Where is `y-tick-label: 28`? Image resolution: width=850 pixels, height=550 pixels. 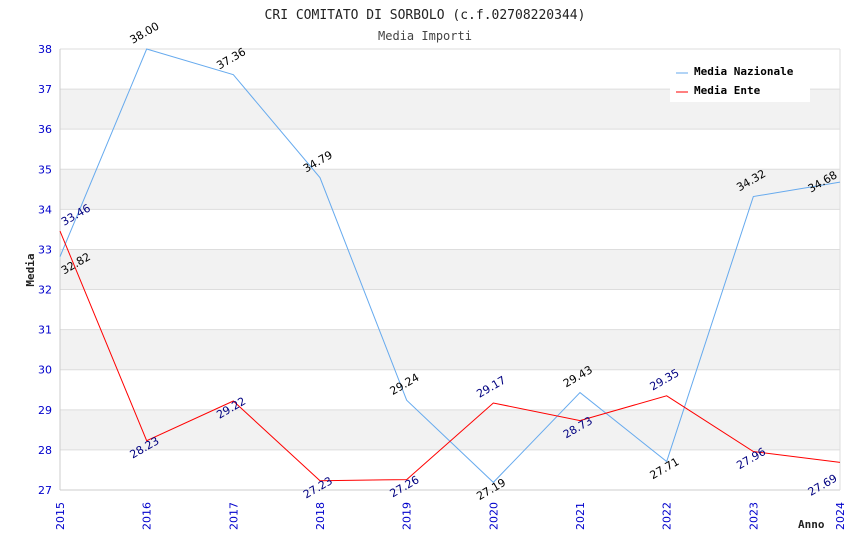 y-tick-label: 28 is located at coordinates (45, 450).